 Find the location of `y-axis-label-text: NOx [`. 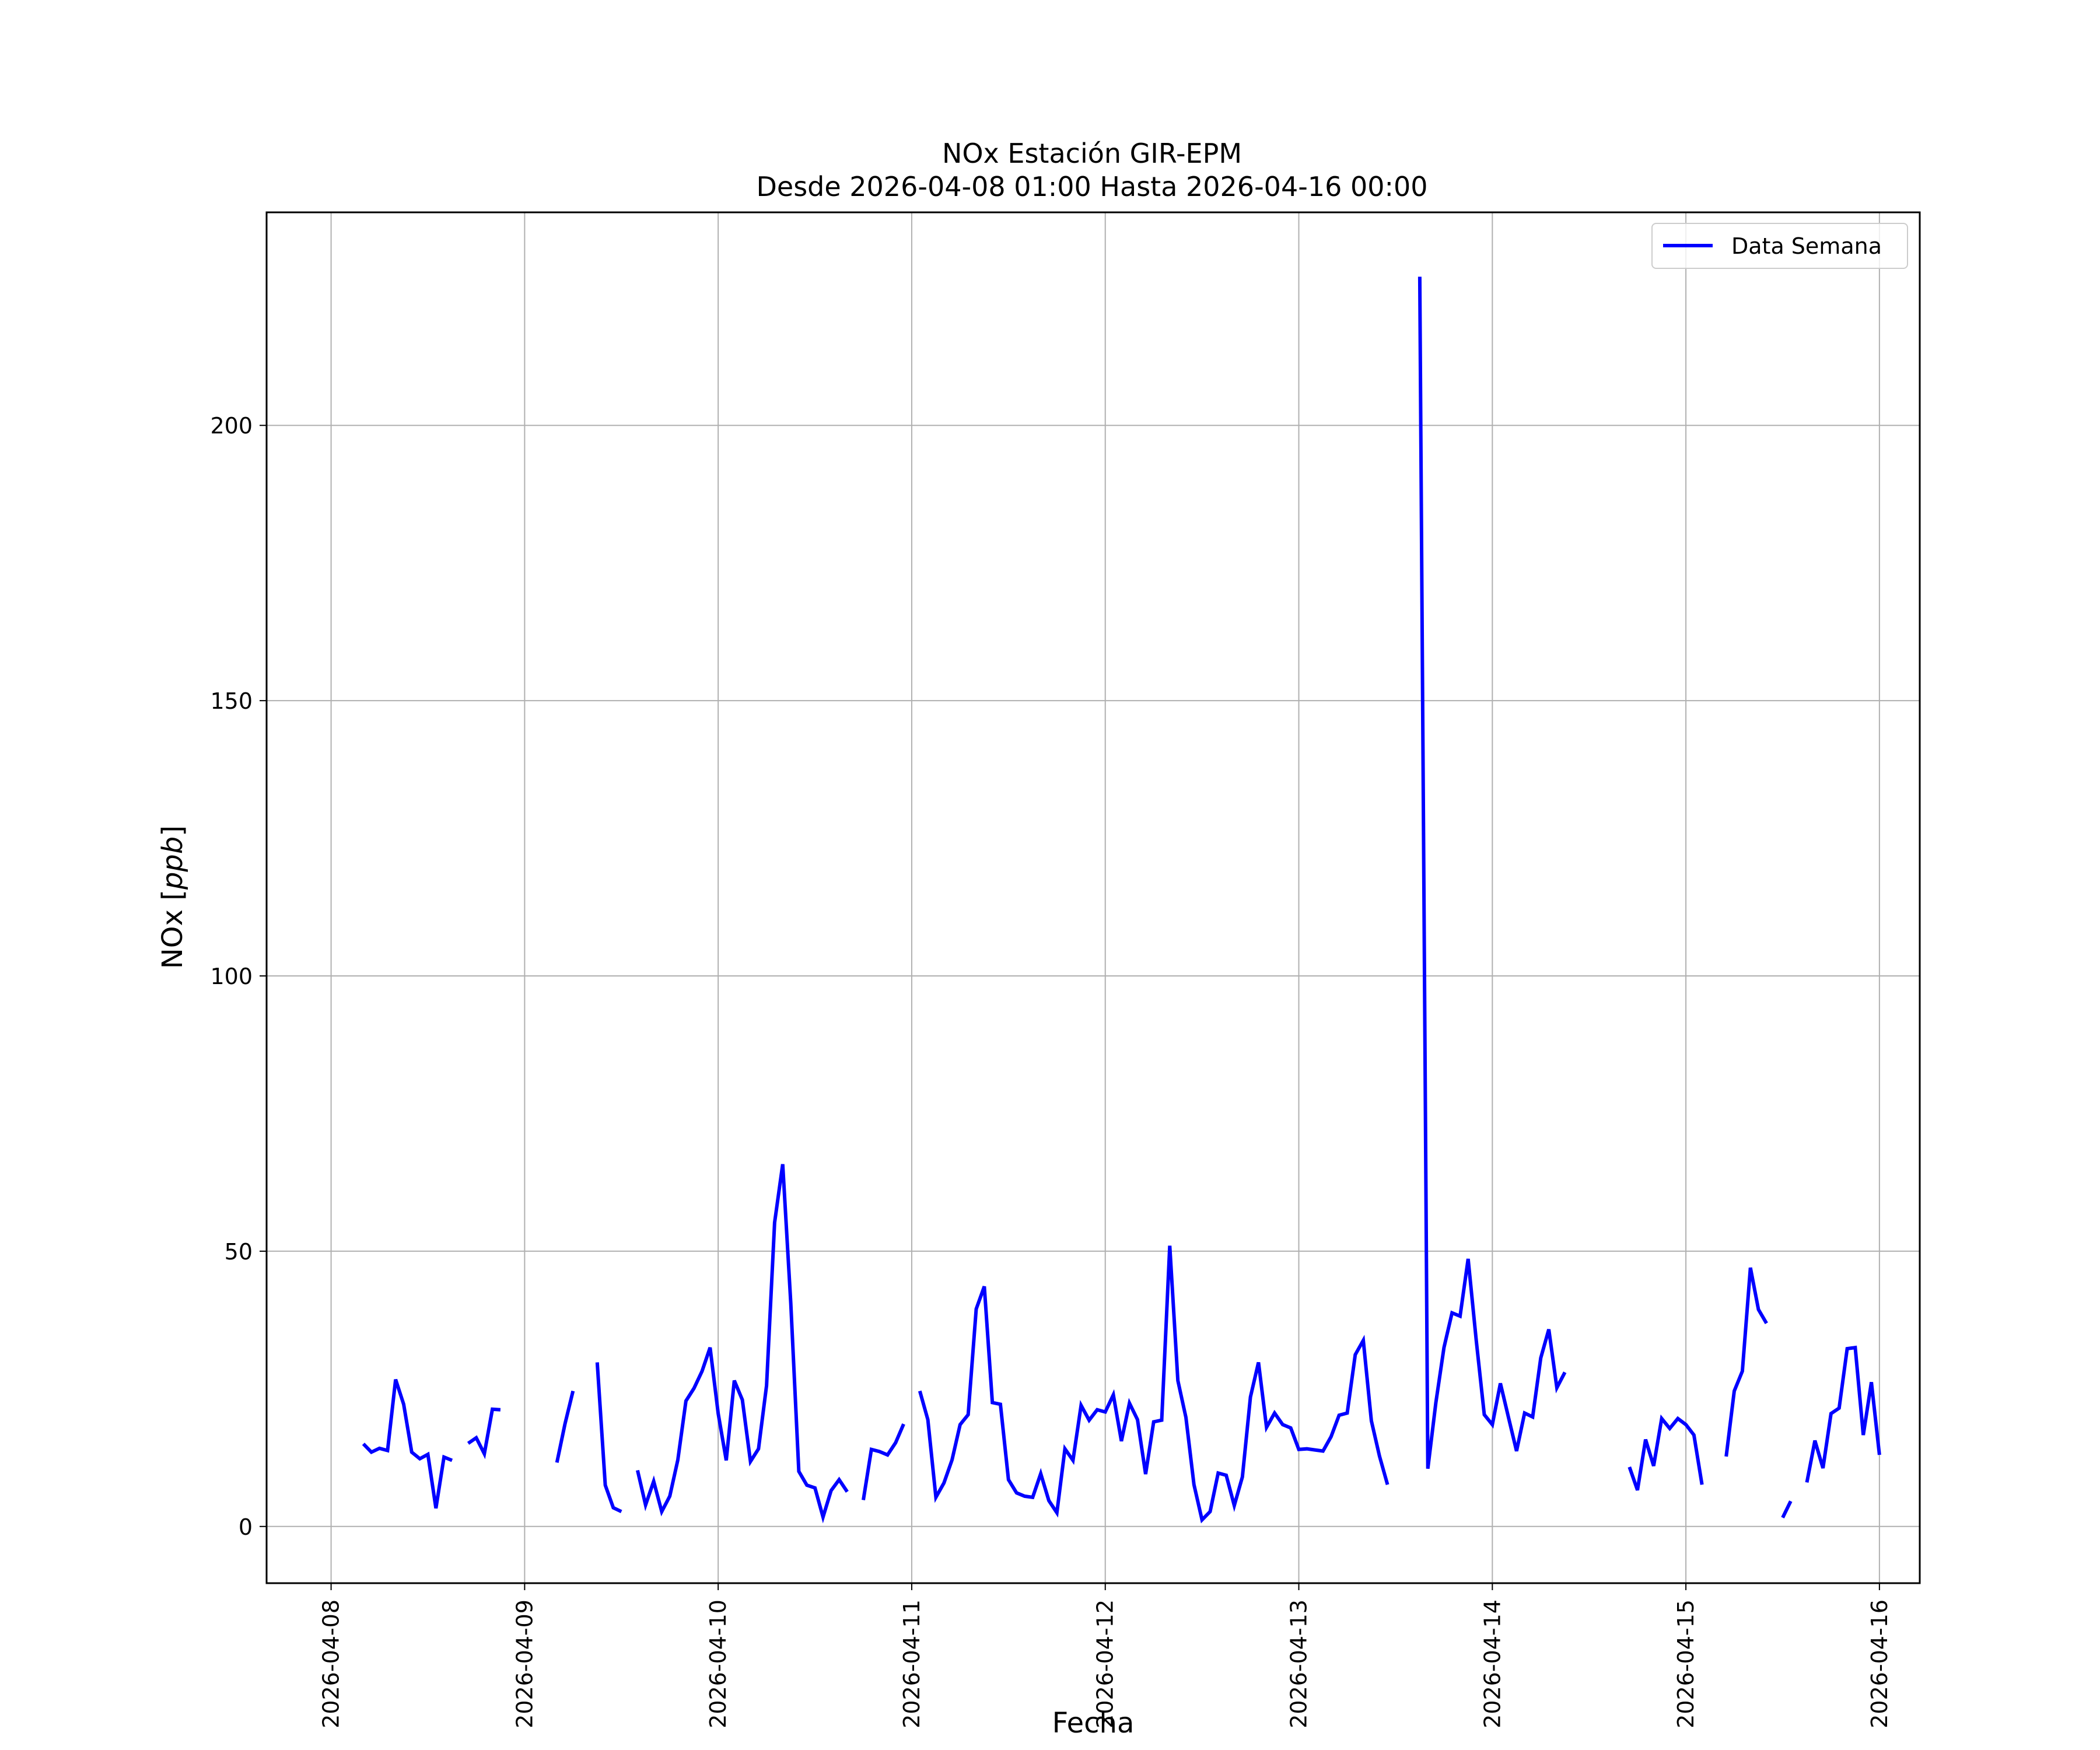

y-axis-label-text: NOx [ is located at coordinates (173, 929).